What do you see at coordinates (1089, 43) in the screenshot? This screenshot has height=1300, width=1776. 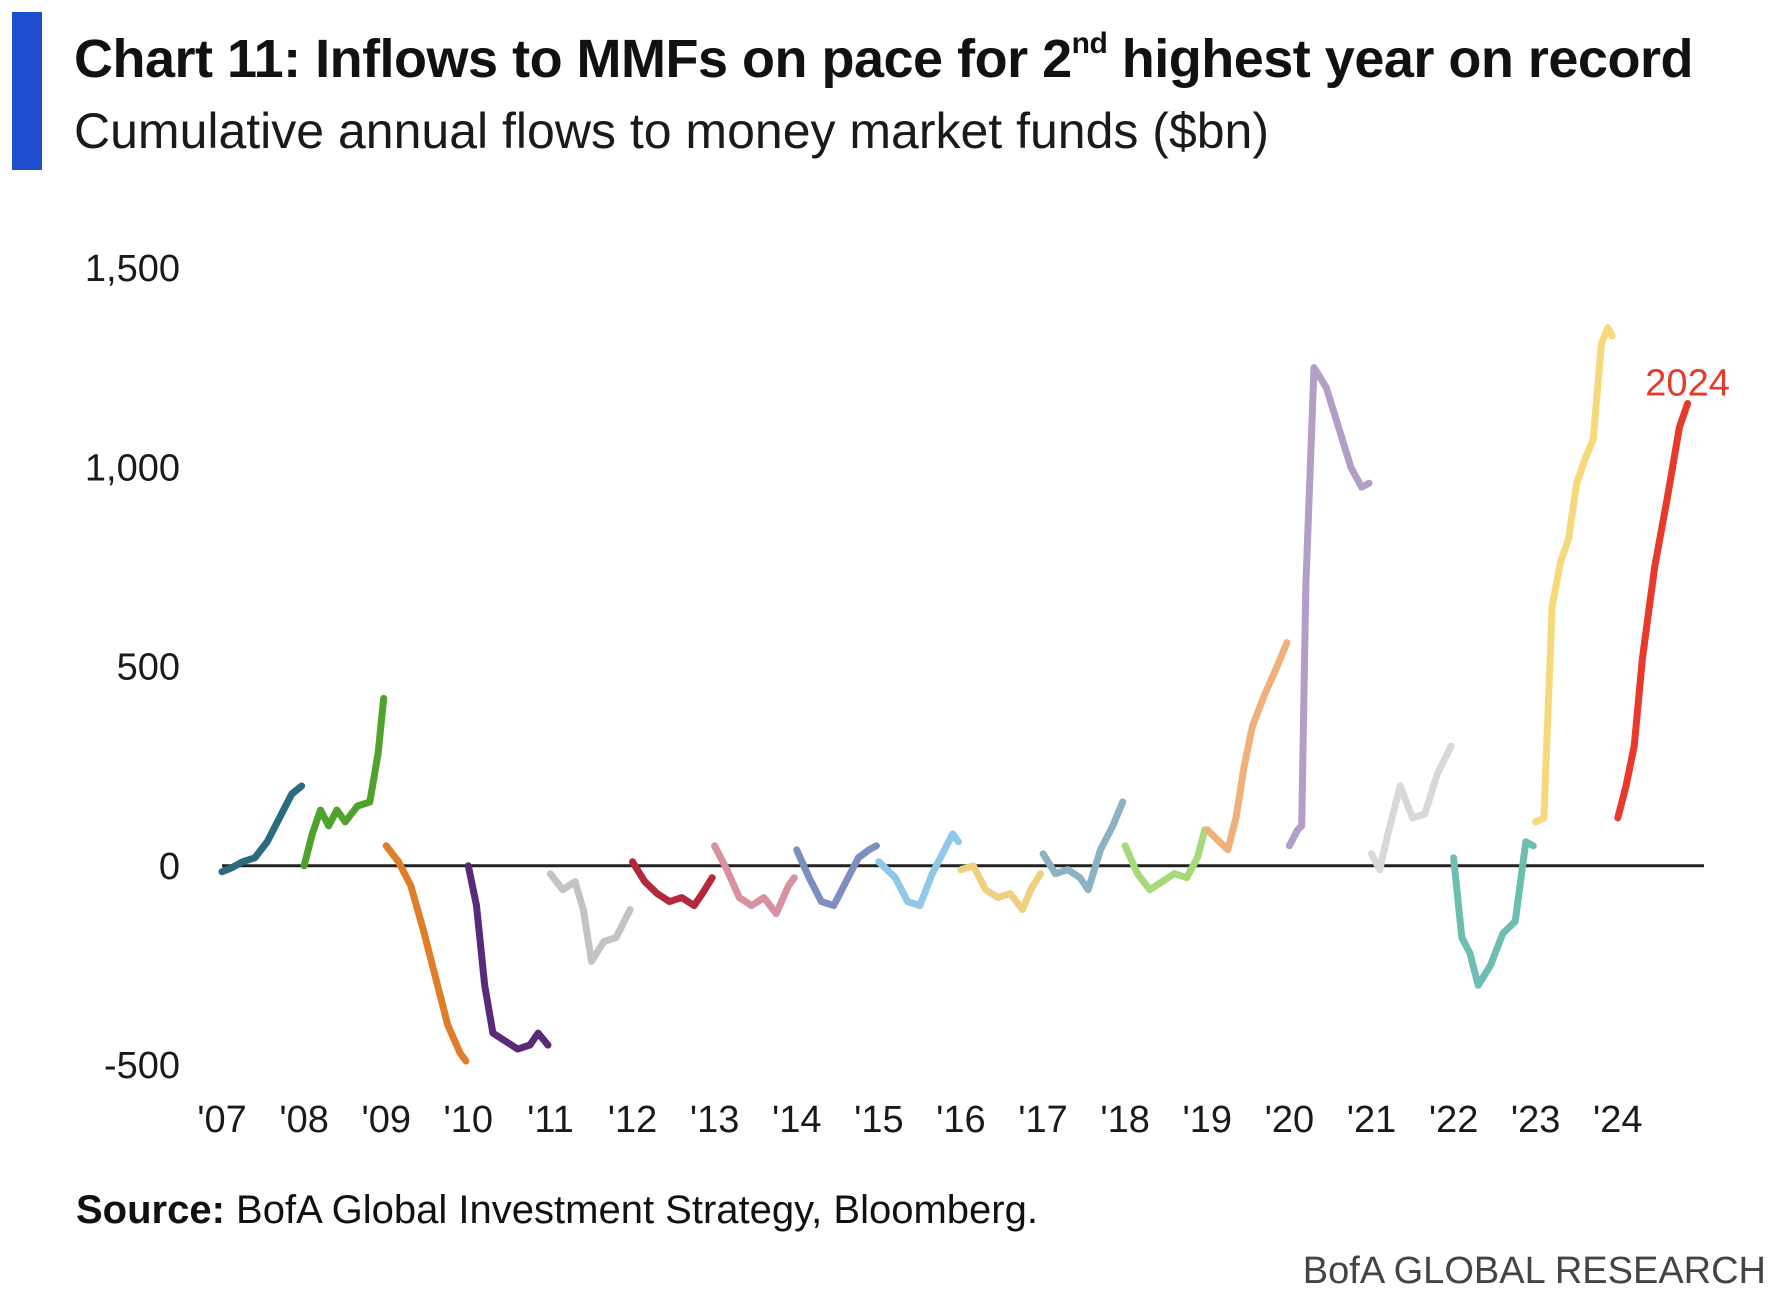 I see `title-ordinal-suffix: nd` at bounding box center [1089, 43].